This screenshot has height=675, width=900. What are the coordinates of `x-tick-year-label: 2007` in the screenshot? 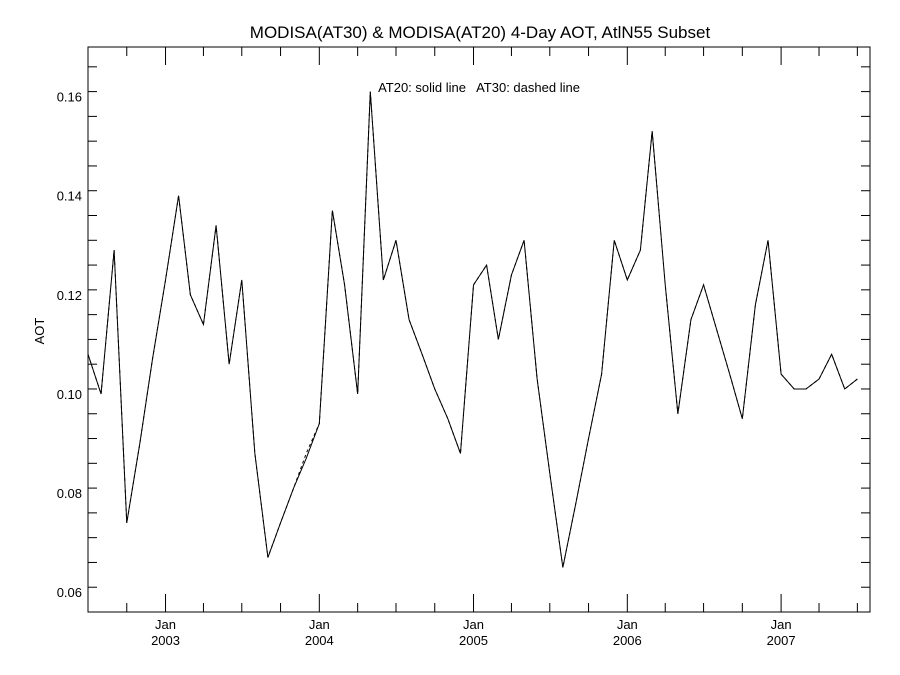 It's located at (781, 640).